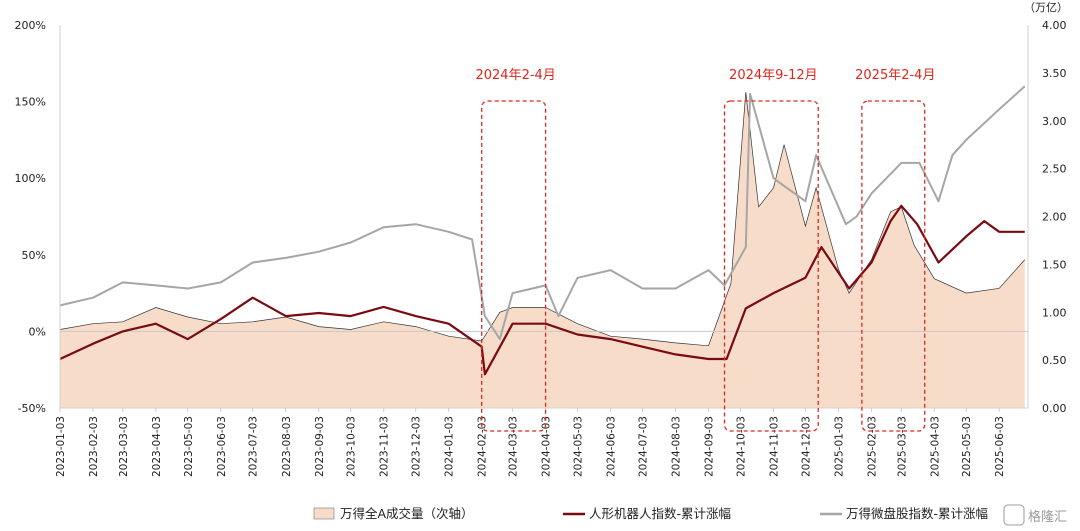 This screenshot has height=531, width=1080. I want to click on x-tick-label: 2023-06-03, so click(222, 446).